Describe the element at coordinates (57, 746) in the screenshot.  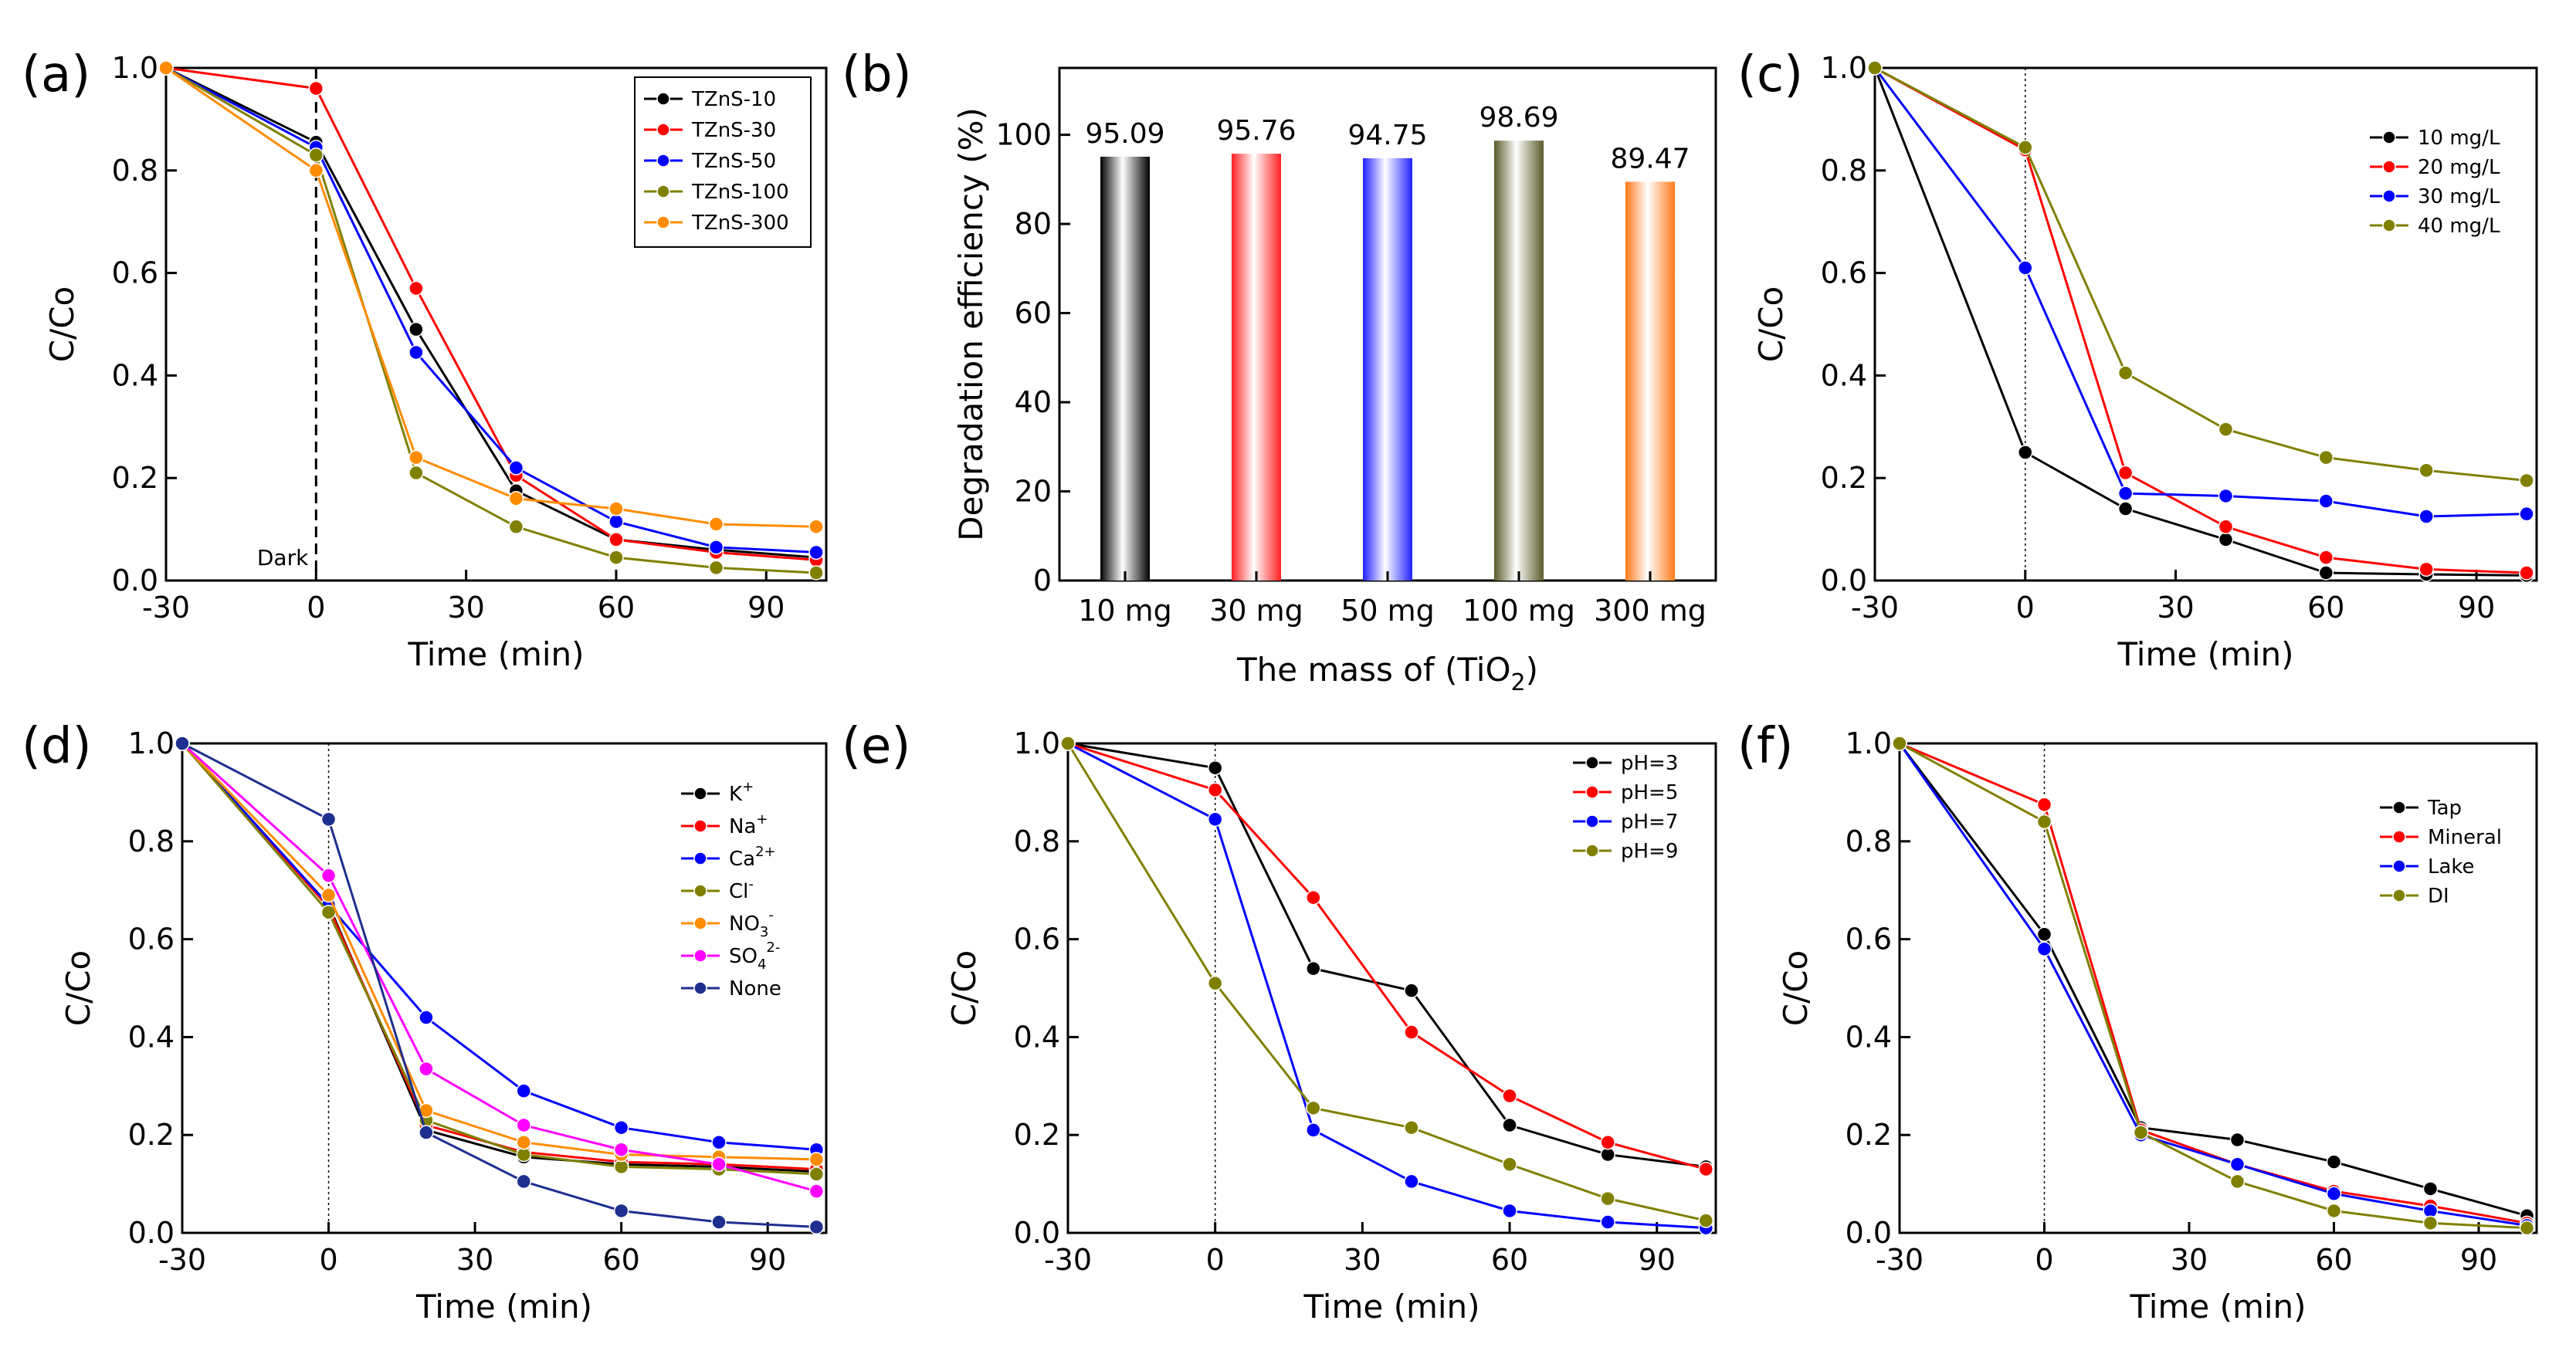
I see `panel-label: (d)` at that location.